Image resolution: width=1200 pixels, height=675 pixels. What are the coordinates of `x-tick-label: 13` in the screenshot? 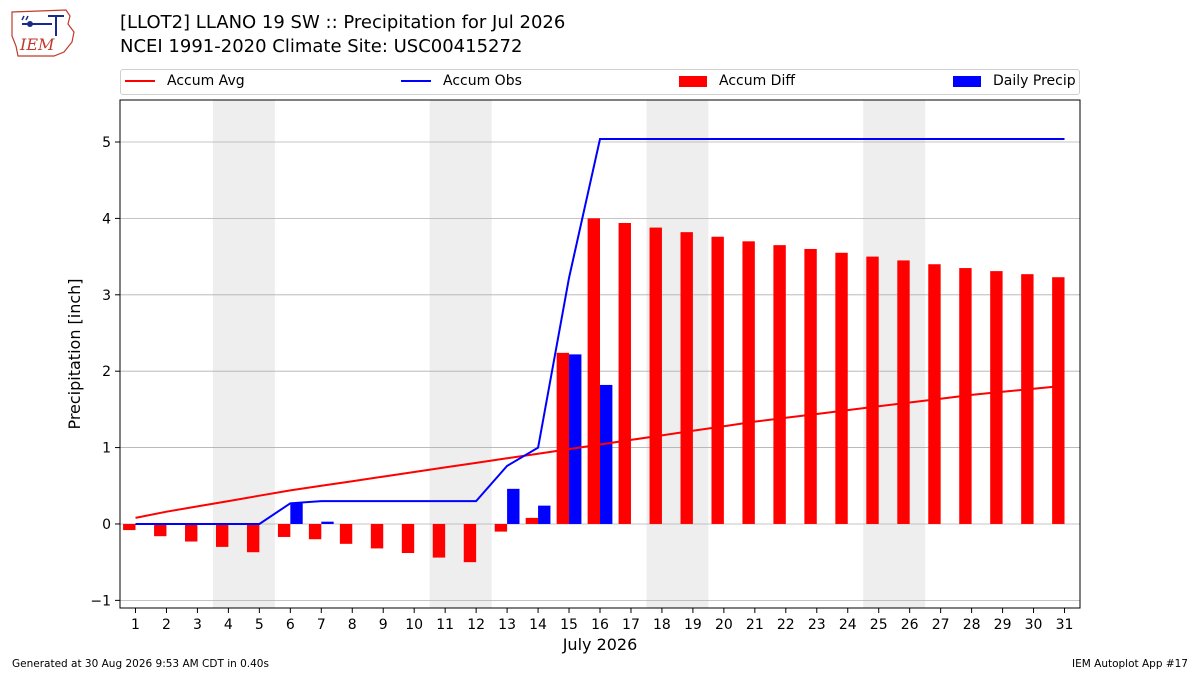 It's located at (507, 625).